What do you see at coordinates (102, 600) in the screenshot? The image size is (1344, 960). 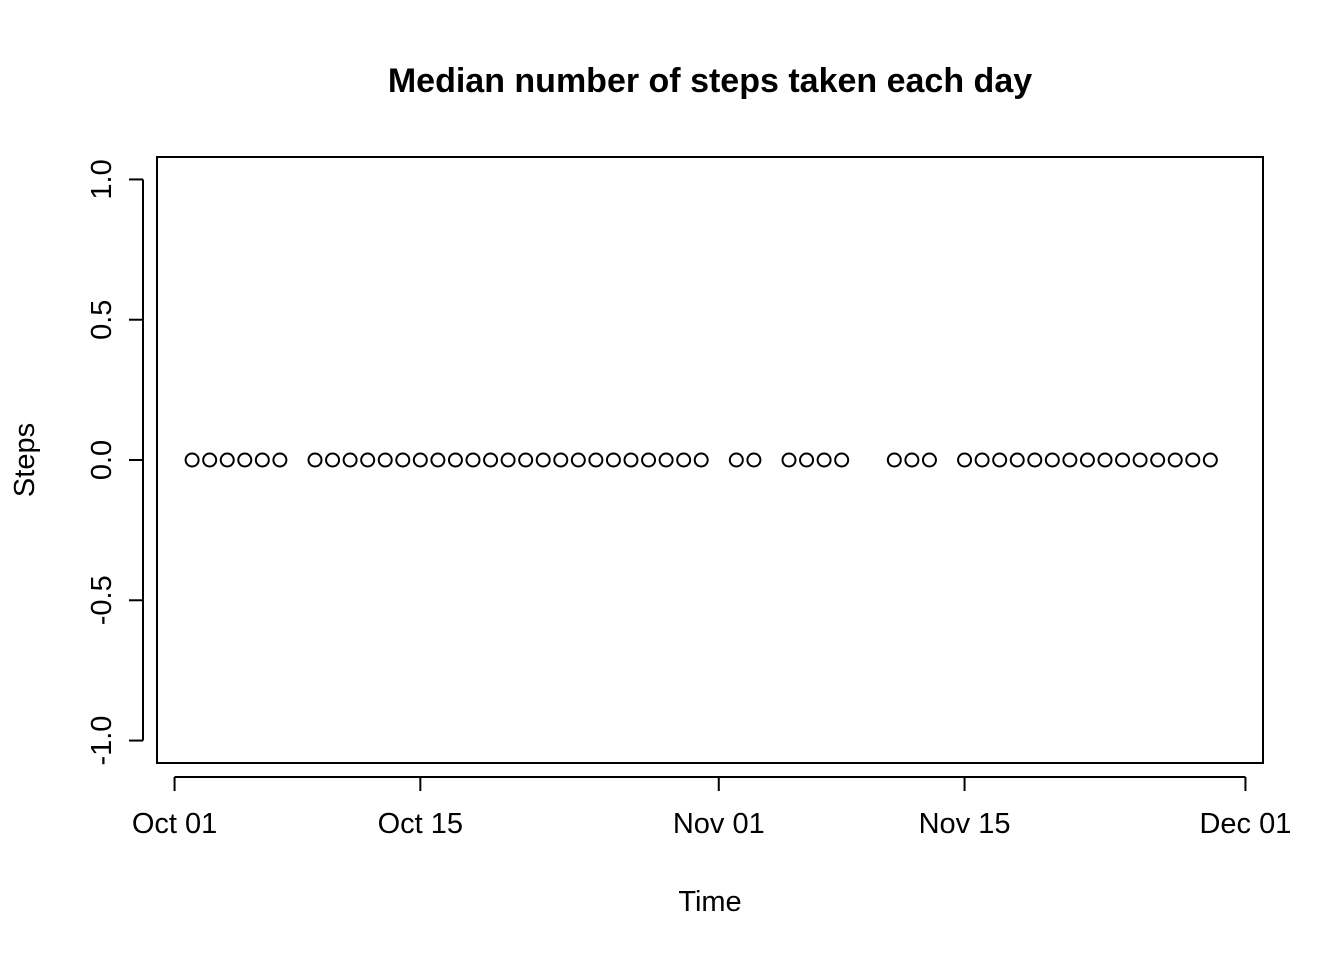 I see `y-tick-label: -0.5` at bounding box center [102, 600].